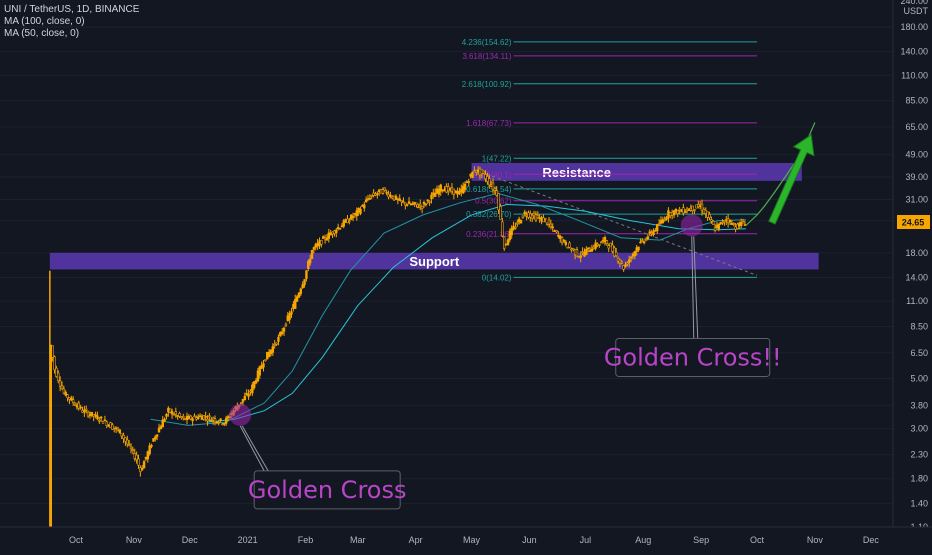  Describe the element at coordinates (489, 234) in the screenshot. I see `fib-level-label: 0.236(21.86)` at that location.